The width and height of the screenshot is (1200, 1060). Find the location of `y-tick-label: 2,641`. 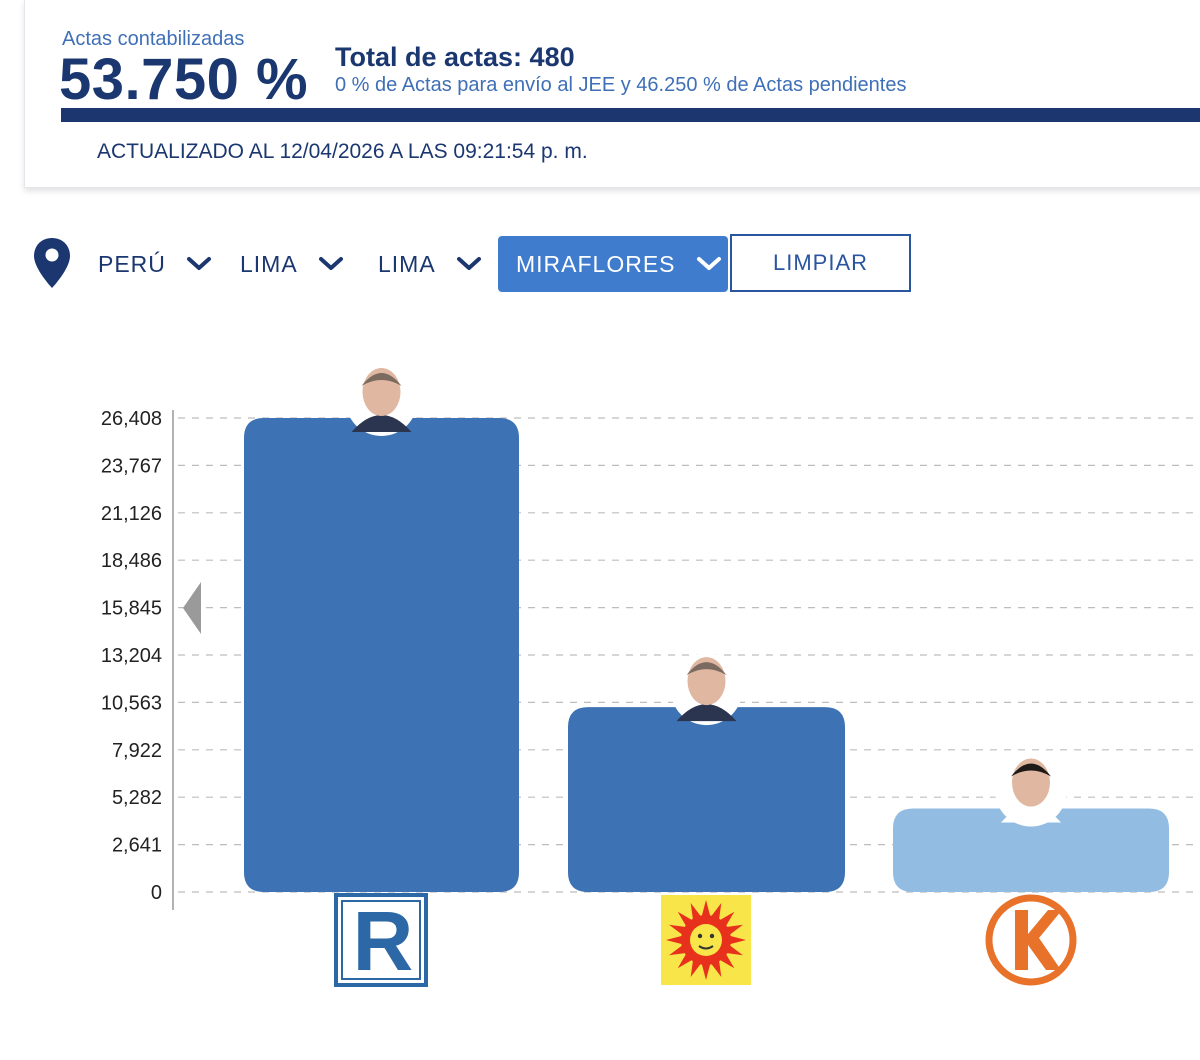

y-tick-label: 2,641 is located at coordinates (137, 846).